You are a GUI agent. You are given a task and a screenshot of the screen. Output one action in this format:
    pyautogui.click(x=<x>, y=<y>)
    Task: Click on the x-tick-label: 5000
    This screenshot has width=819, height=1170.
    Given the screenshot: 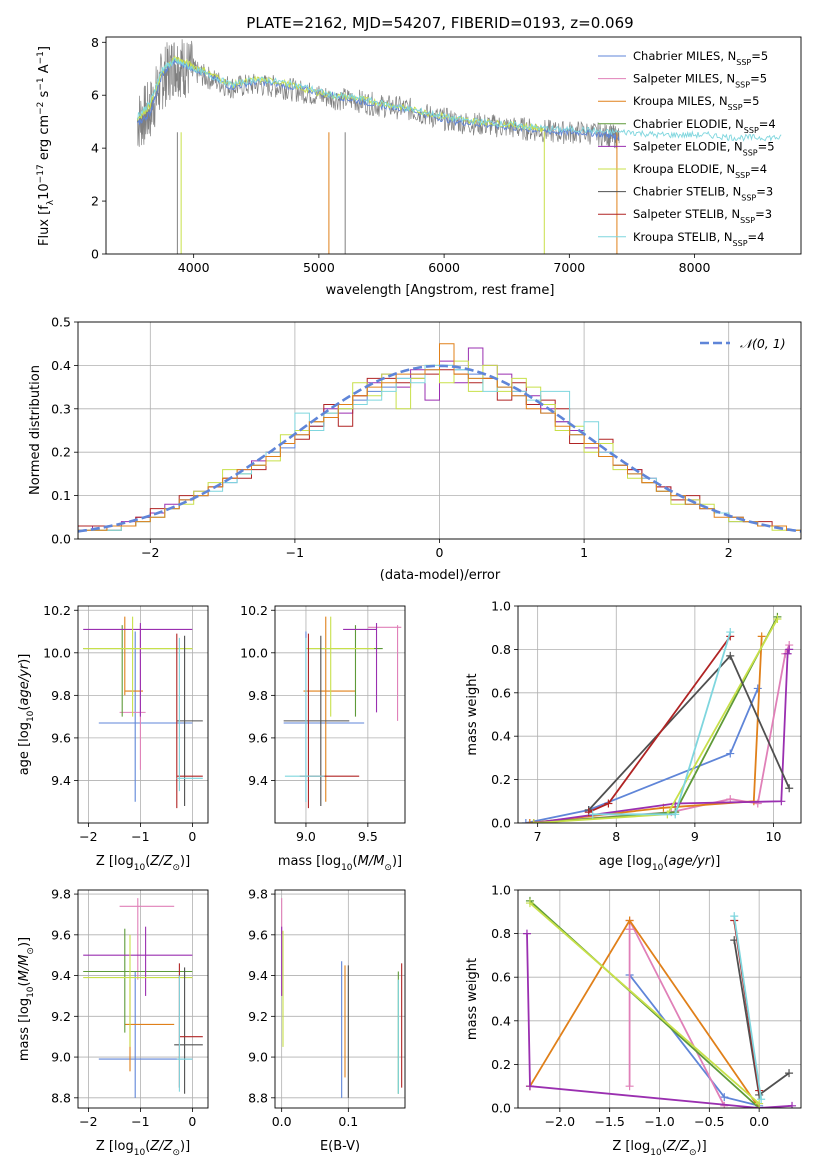 What is the action you would take?
    pyautogui.click(x=319, y=267)
    